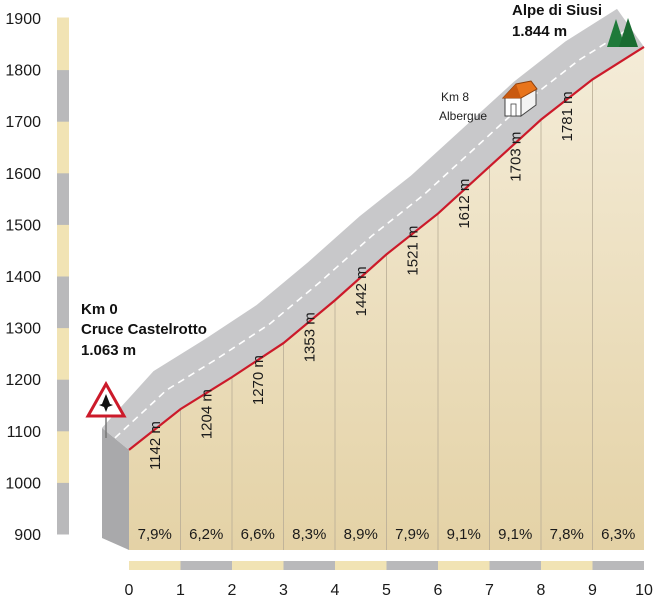 The width and height of the screenshot is (657, 603). Describe the element at coordinates (541, 590) in the screenshot. I see `x-tick-label: 8` at that location.